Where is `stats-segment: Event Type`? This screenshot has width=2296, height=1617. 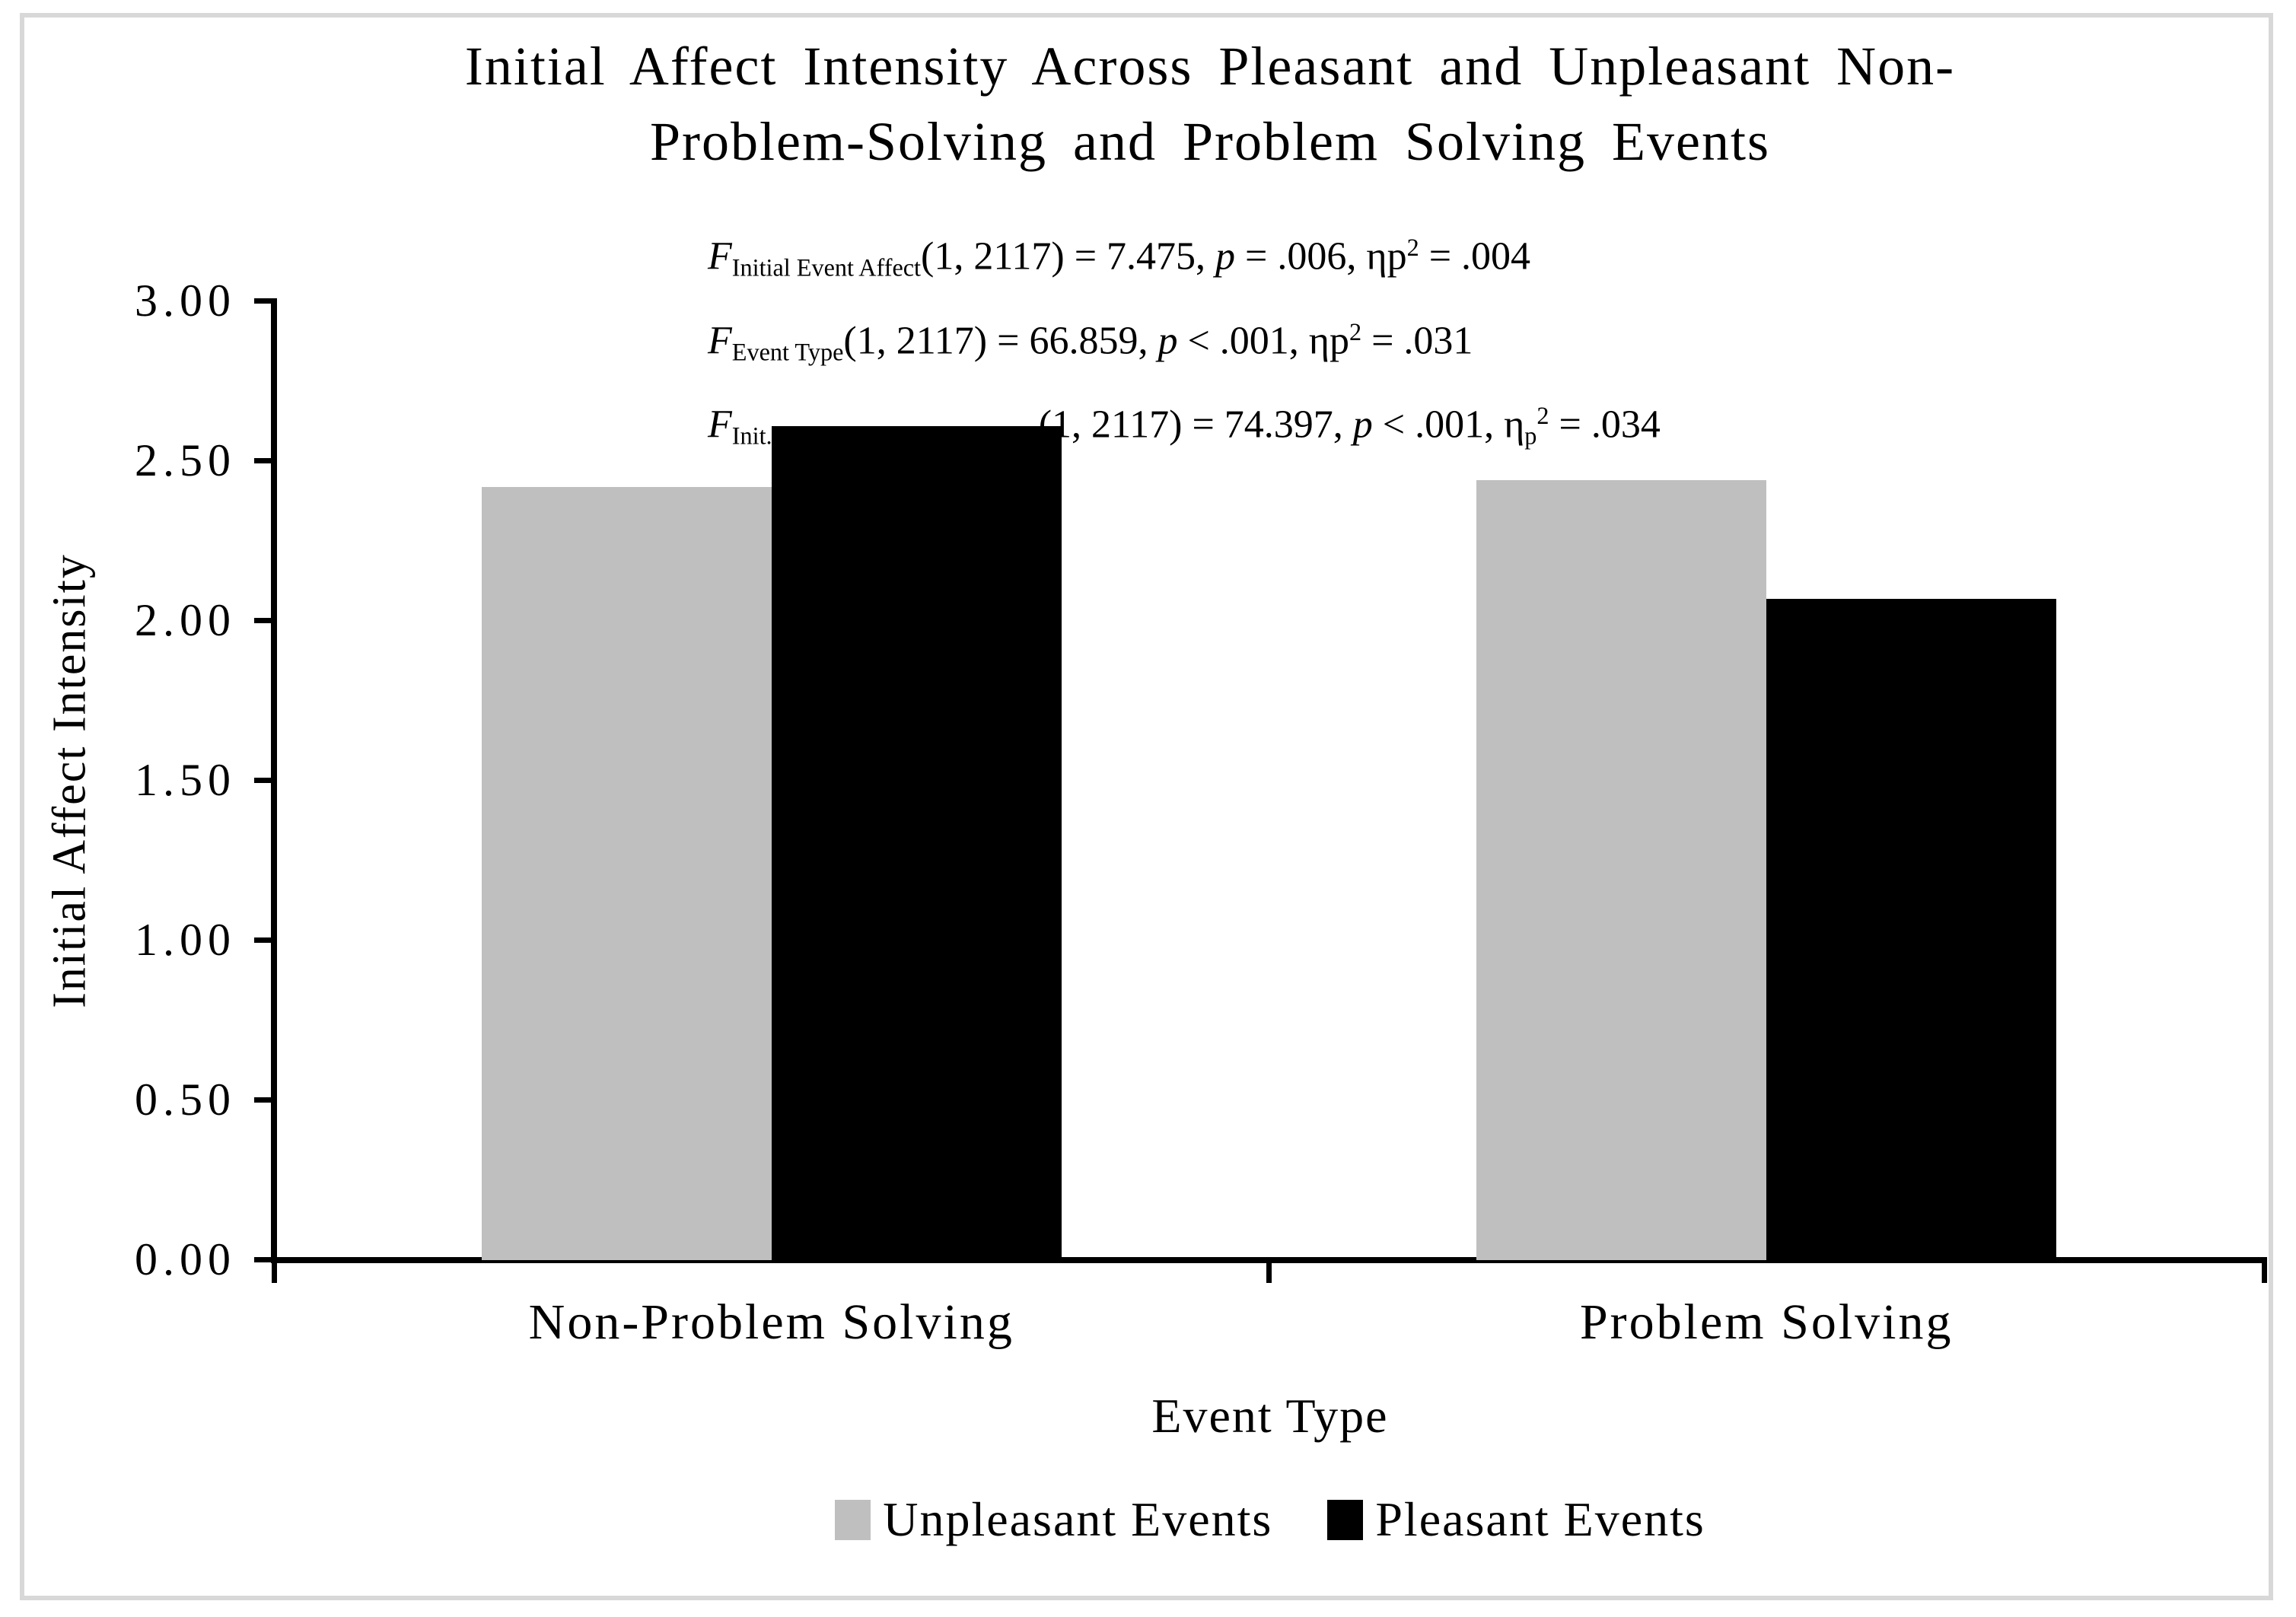 stats-segment: Event Type is located at coordinates (787, 352).